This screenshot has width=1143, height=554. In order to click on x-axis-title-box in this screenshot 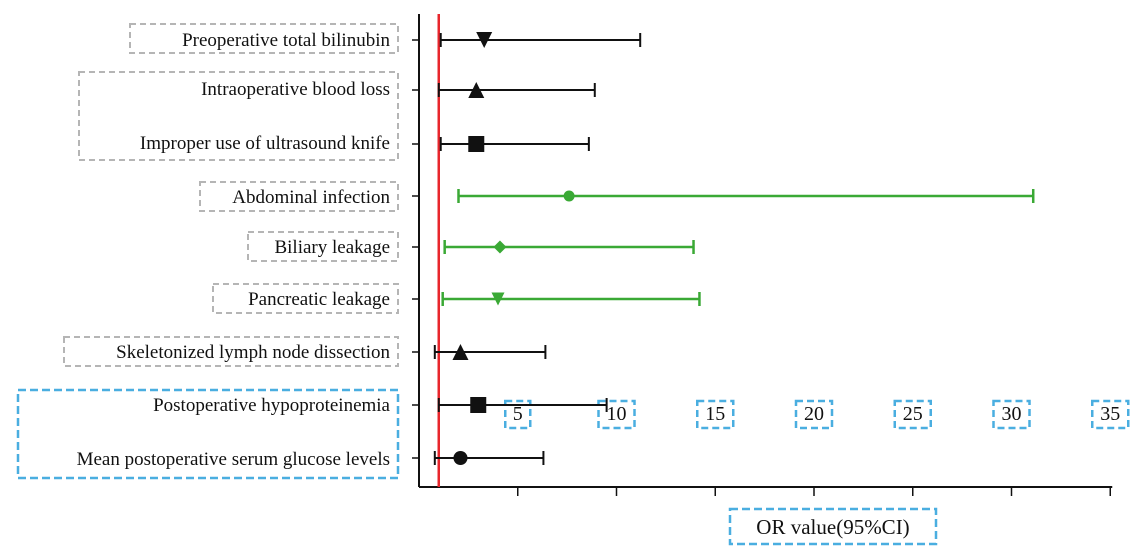, I will do `click(833, 526)`.